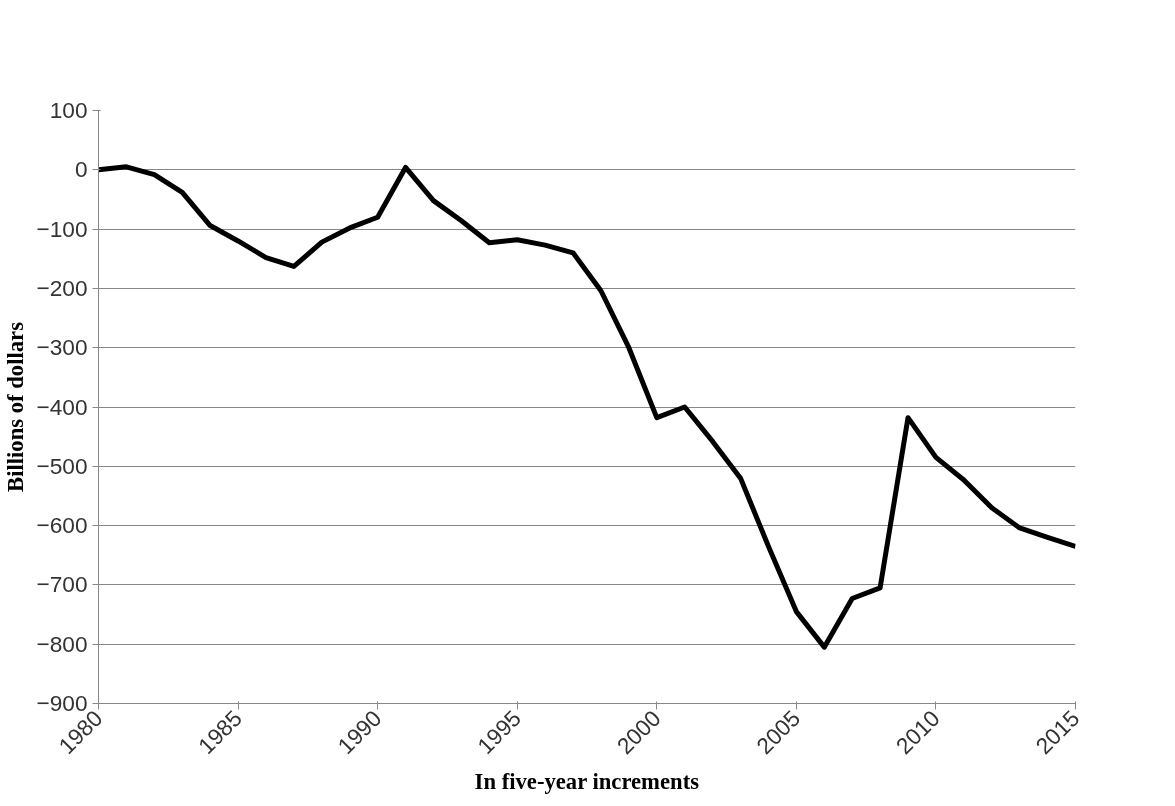  I want to click on y-tick-label: 0, so click(81, 169).